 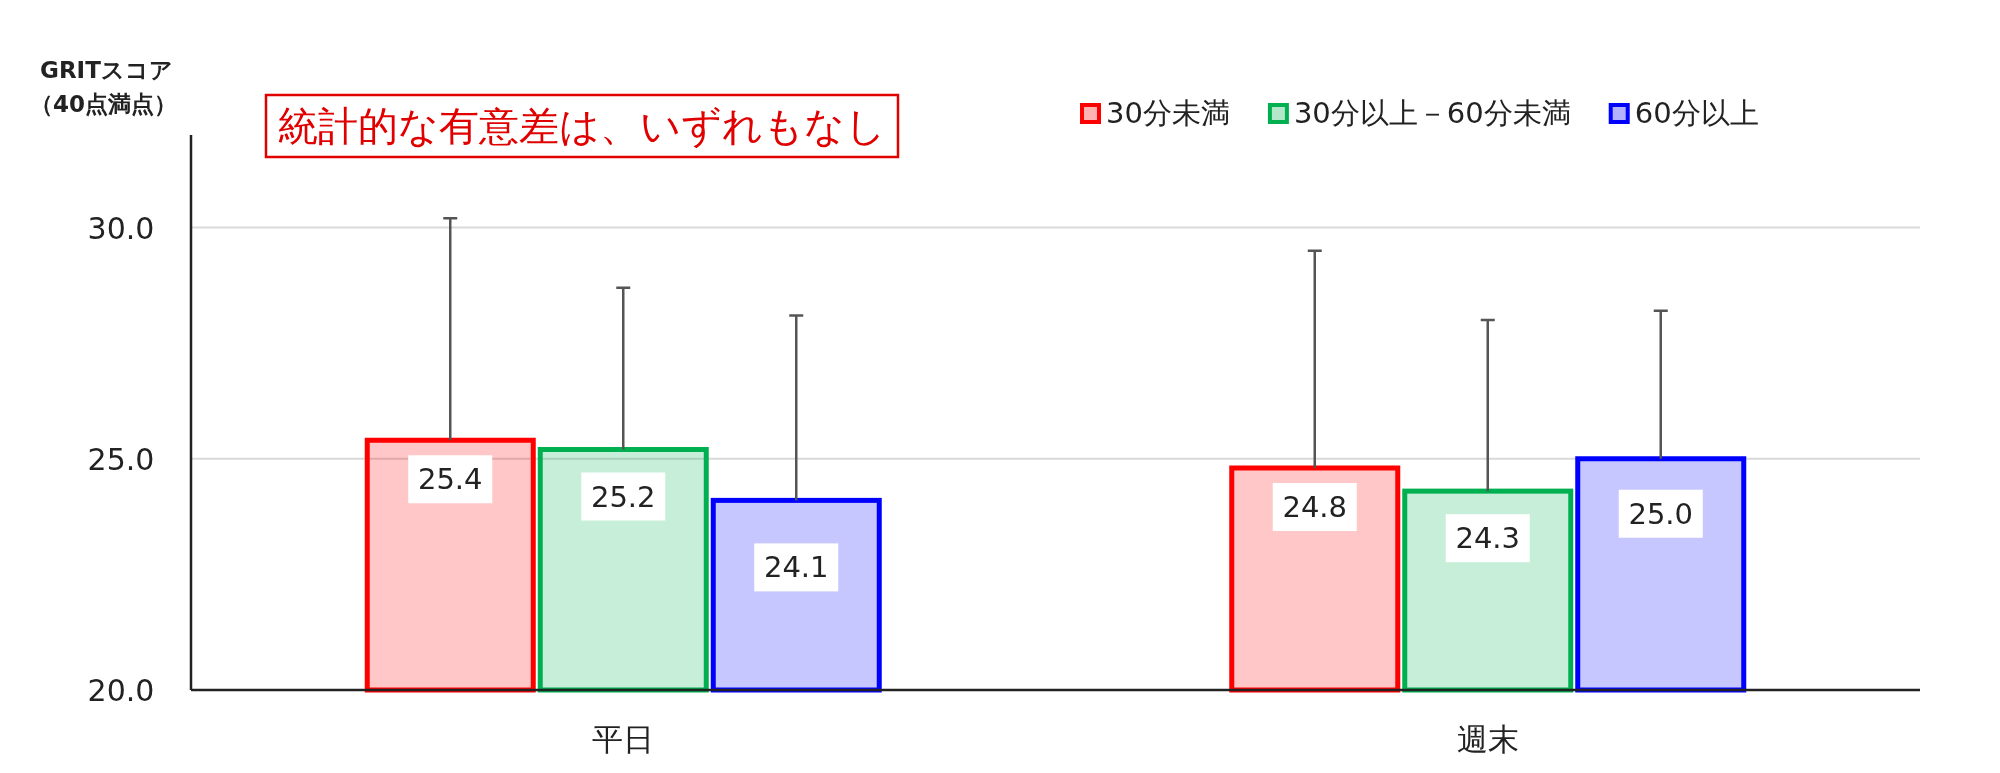 What do you see at coordinates (1488, 538) in the screenshot?
I see `data-label: 24.3` at bounding box center [1488, 538].